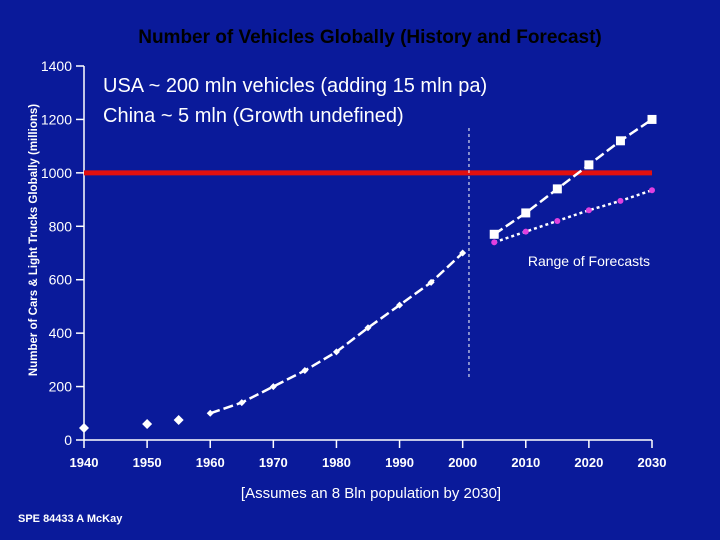 This screenshot has height=540, width=720. I want to click on x-tick-label: 1990, so click(399, 462).